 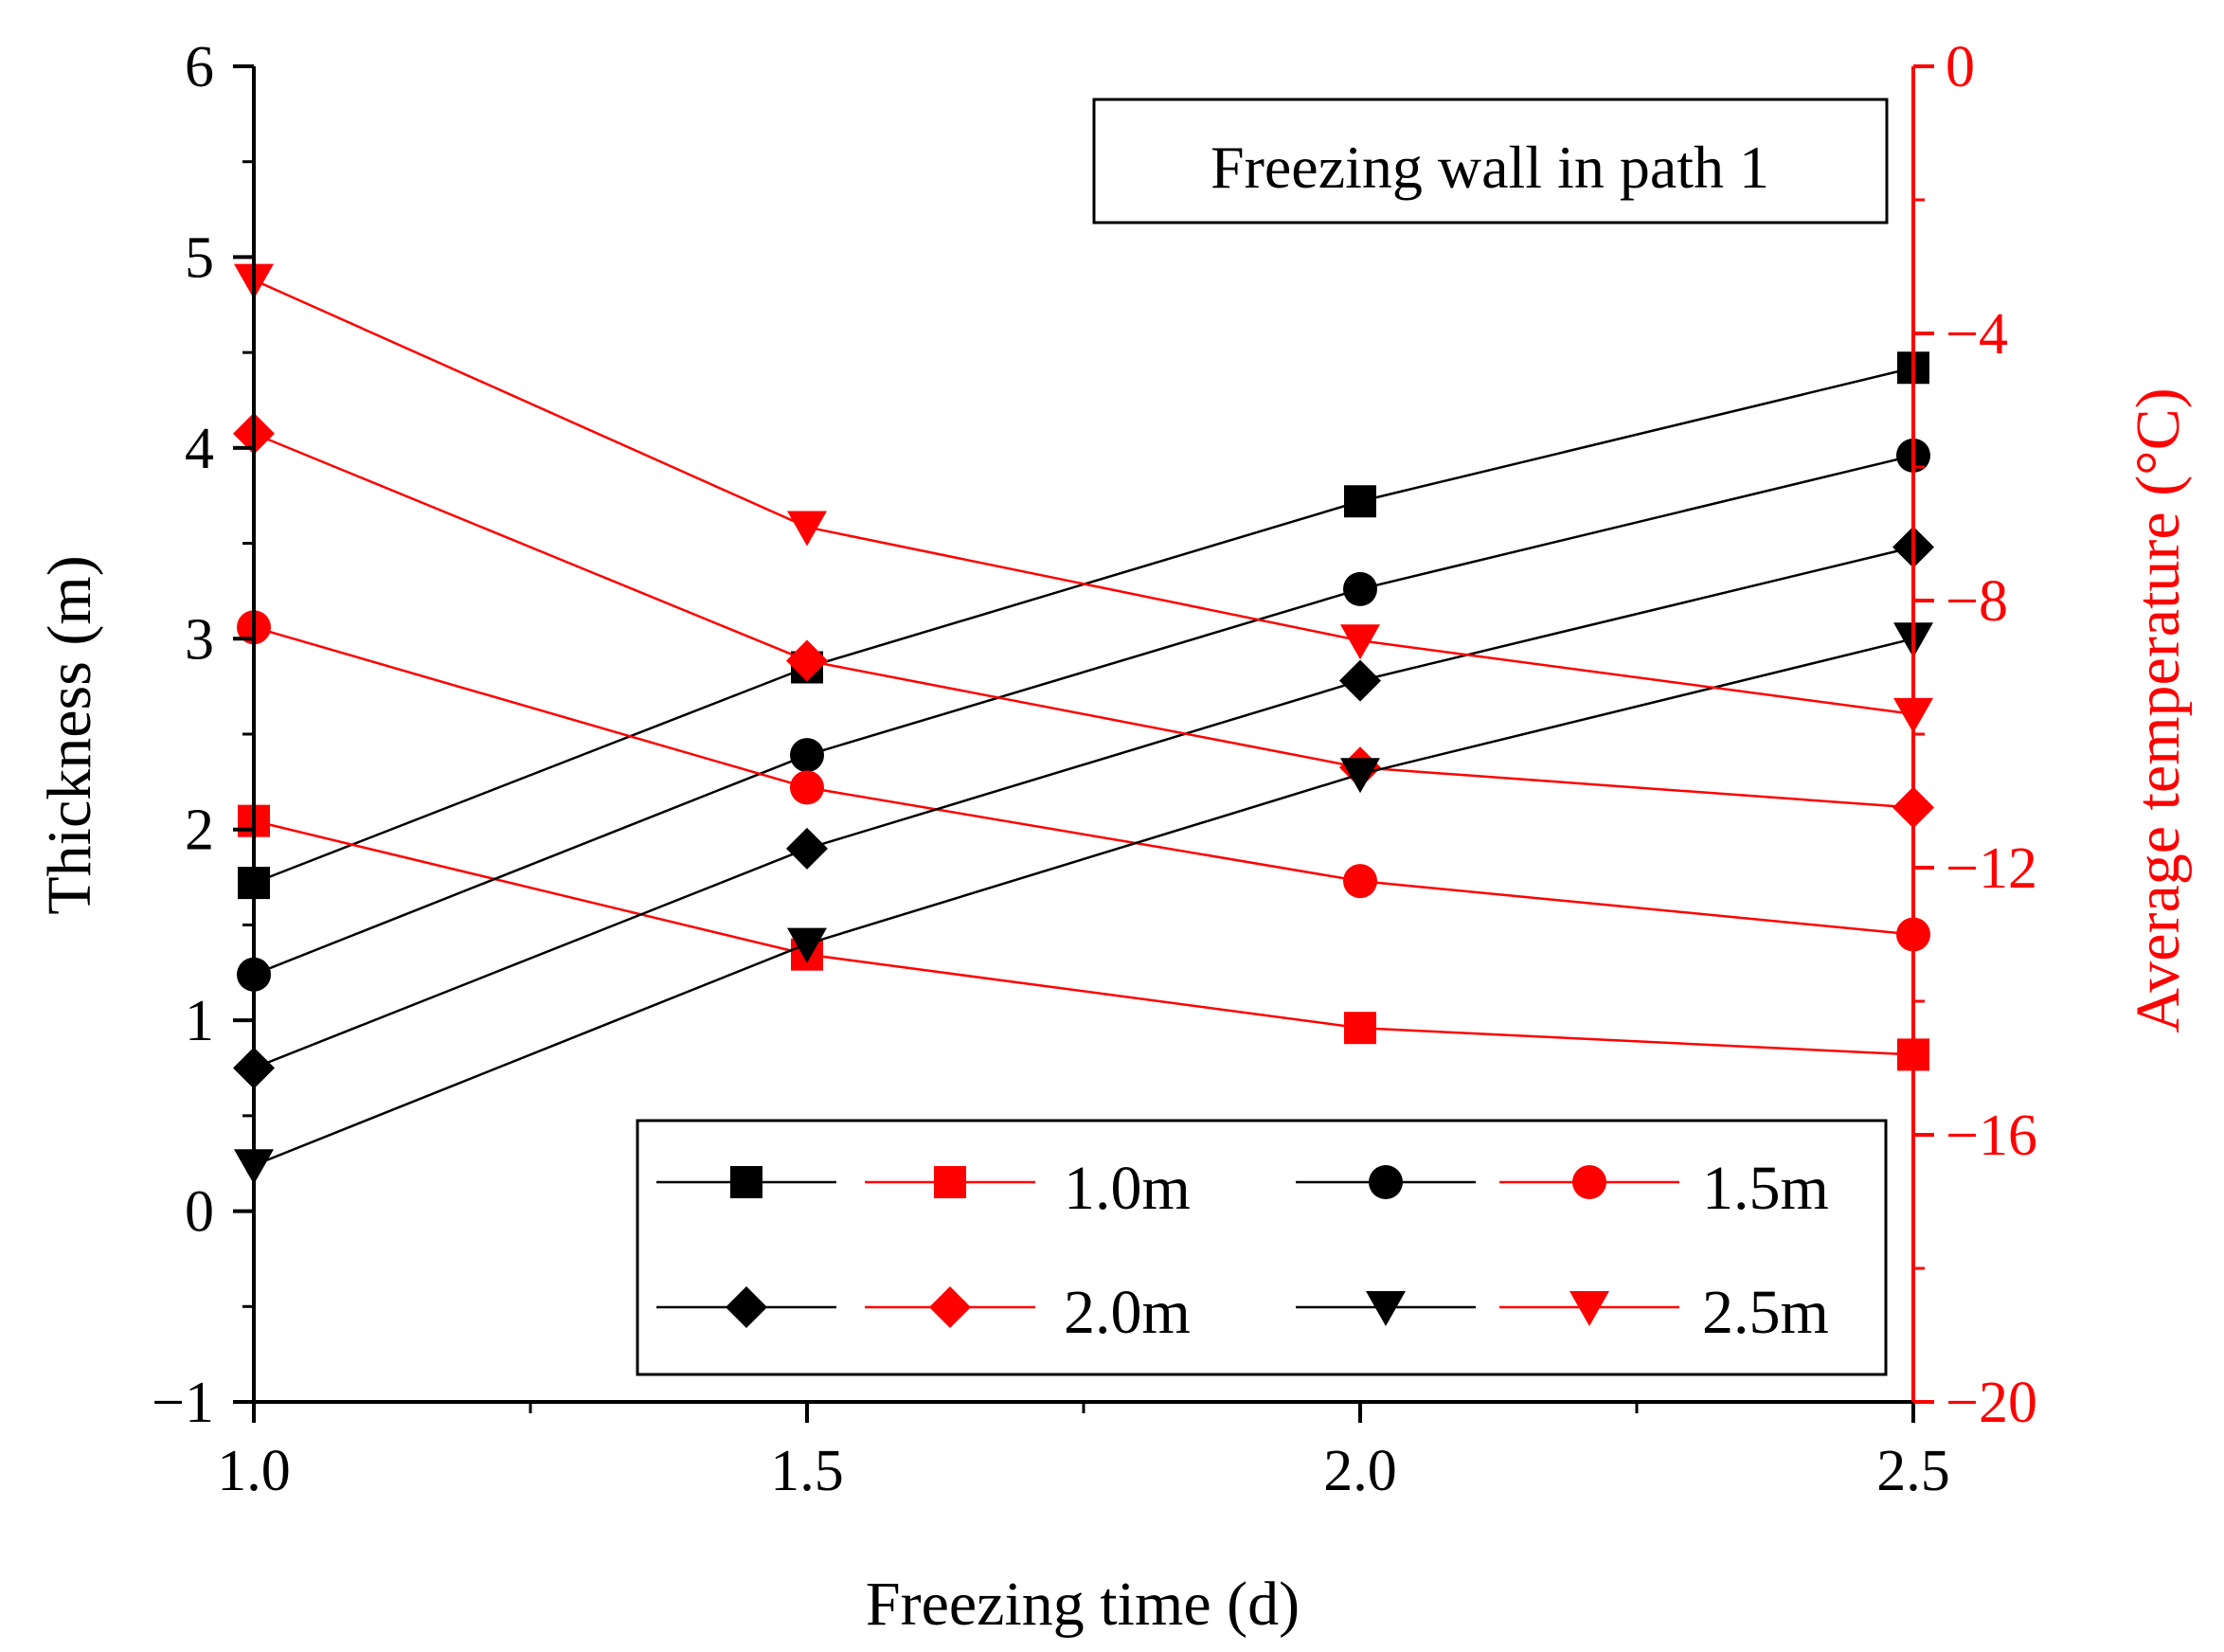 What do you see at coordinates (200, 831) in the screenshot?
I see `y-left-tick-label-3: 2` at bounding box center [200, 831].